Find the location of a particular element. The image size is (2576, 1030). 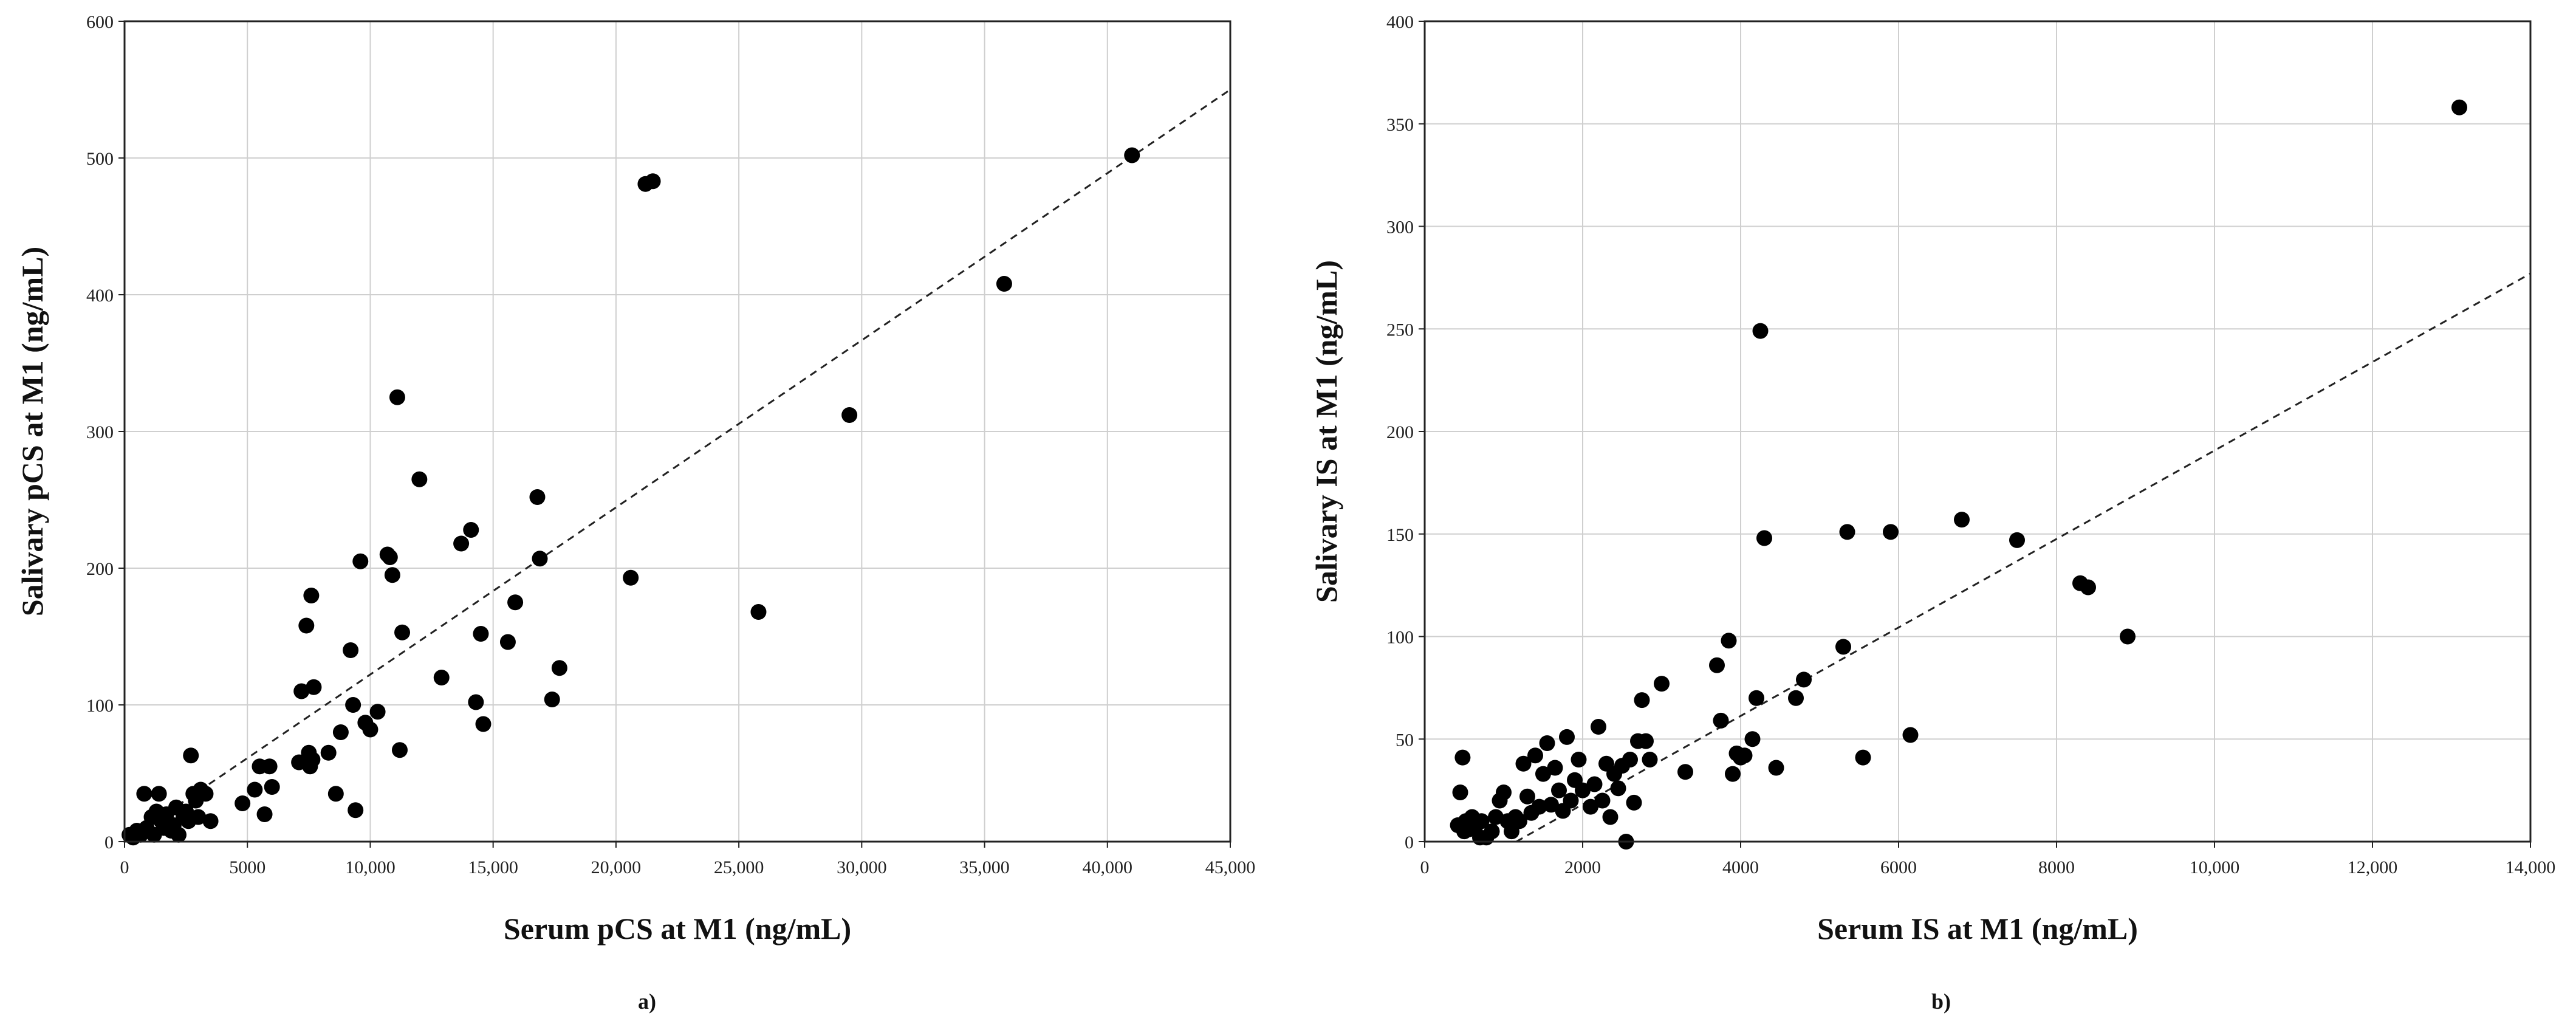

x-tick-label: 2000 is located at coordinates (1582, 867).